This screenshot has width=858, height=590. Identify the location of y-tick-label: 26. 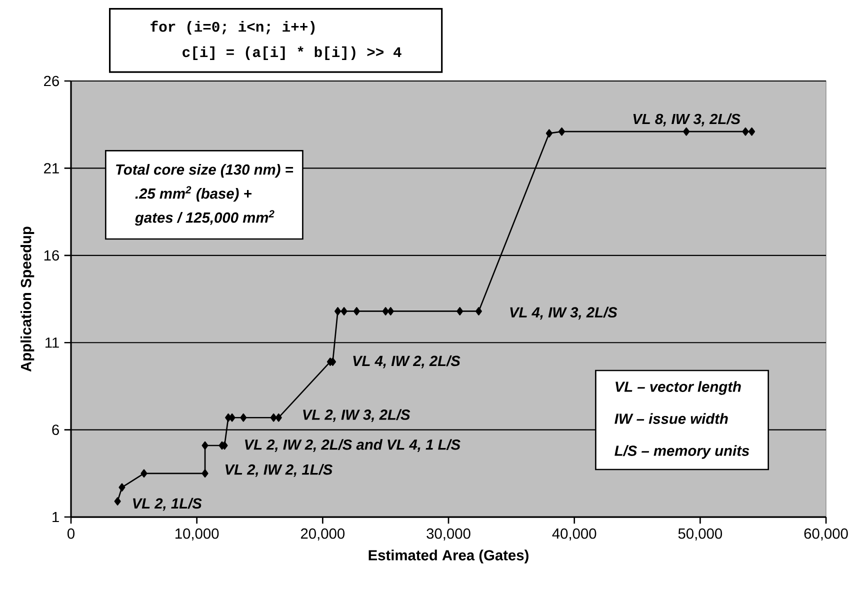
(51, 81).